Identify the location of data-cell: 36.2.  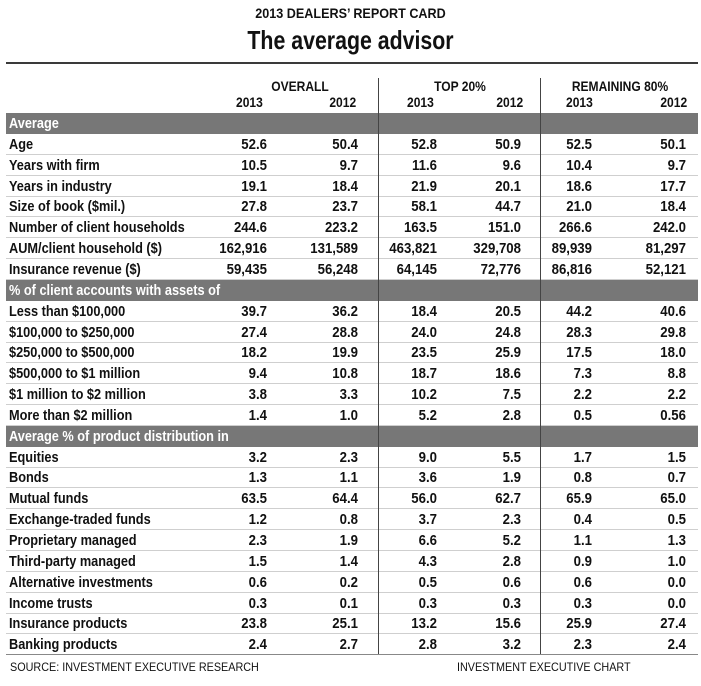
(345, 311).